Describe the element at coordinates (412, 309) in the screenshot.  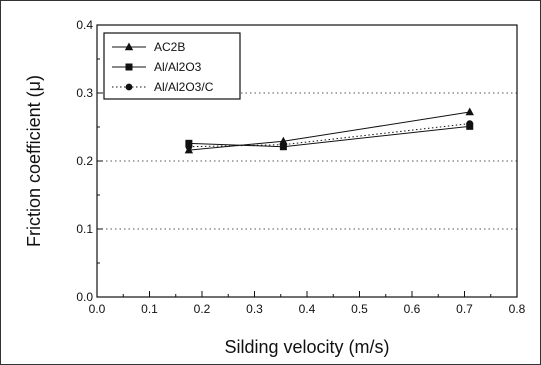
I see `x-tick-label: 0.6` at that location.